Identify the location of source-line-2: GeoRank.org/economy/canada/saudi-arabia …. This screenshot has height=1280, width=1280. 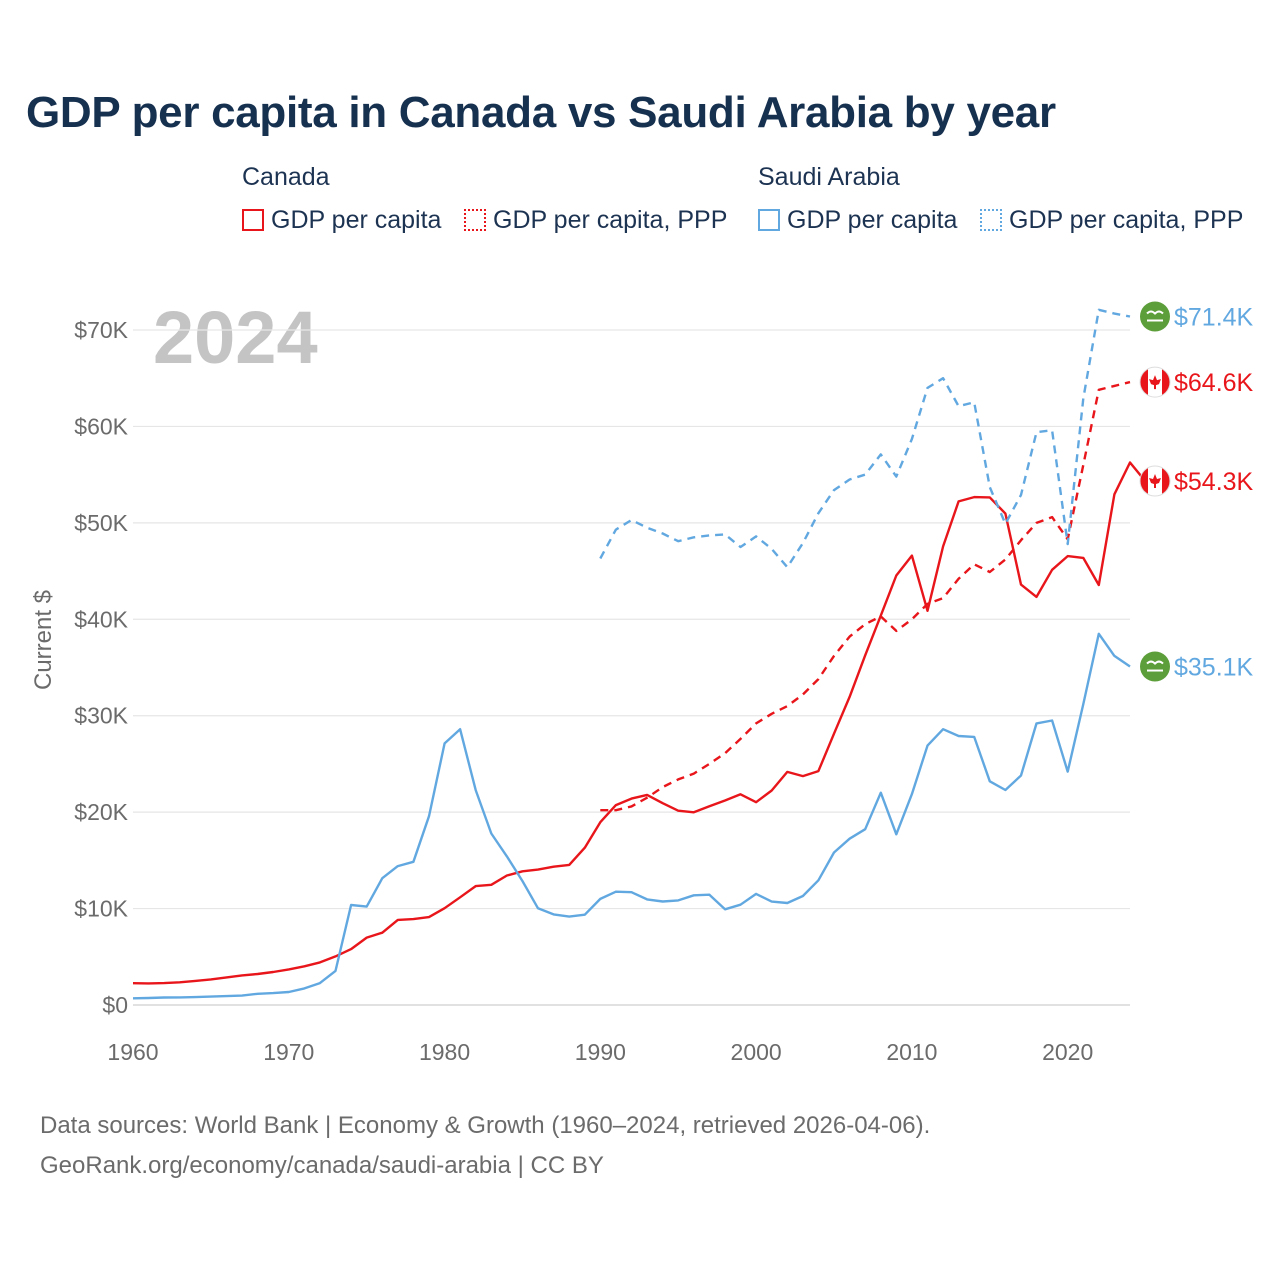
(322, 1165).